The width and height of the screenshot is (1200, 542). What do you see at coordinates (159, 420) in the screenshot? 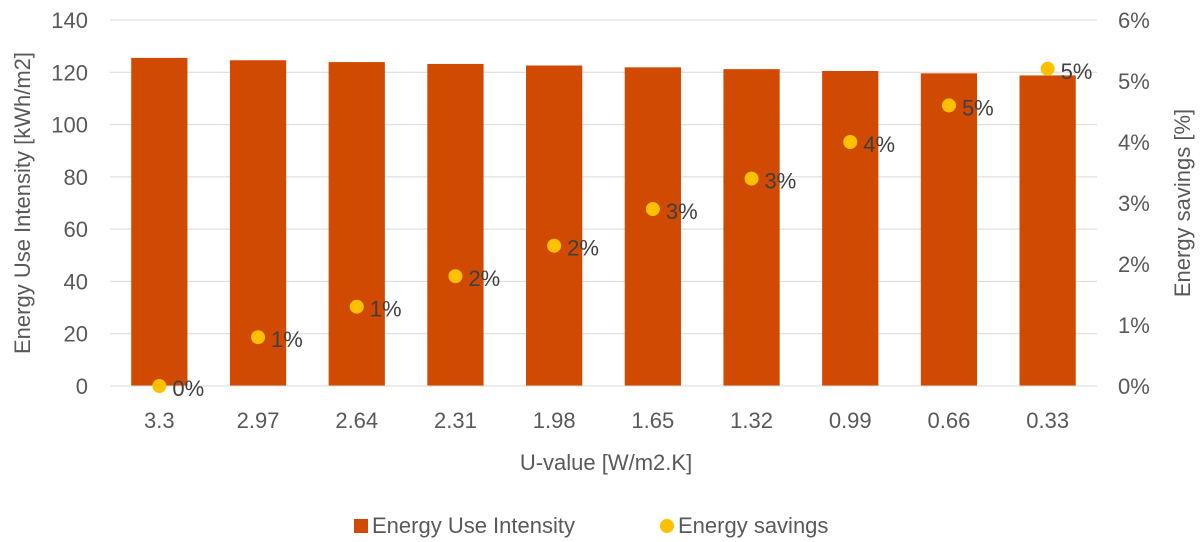
I see `x-tick-label: 3.3` at bounding box center [159, 420].